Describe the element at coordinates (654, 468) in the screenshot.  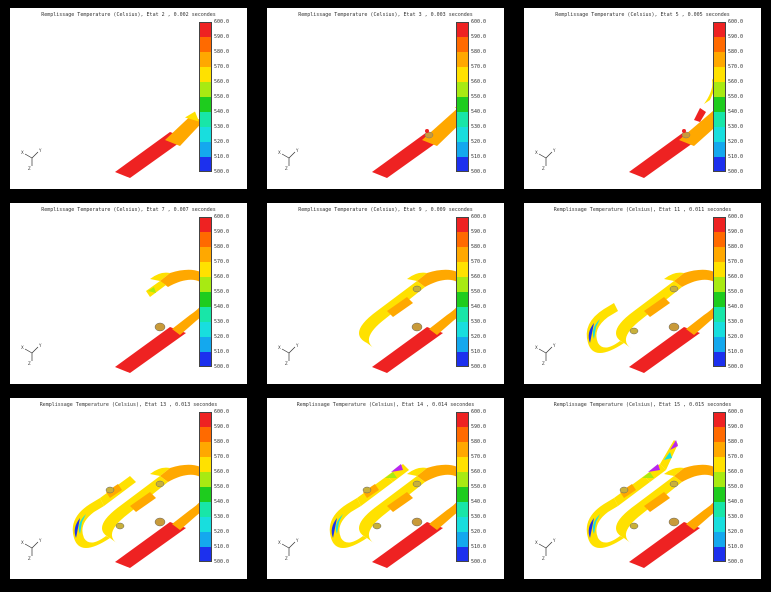
I see `cold-spot` at that location.